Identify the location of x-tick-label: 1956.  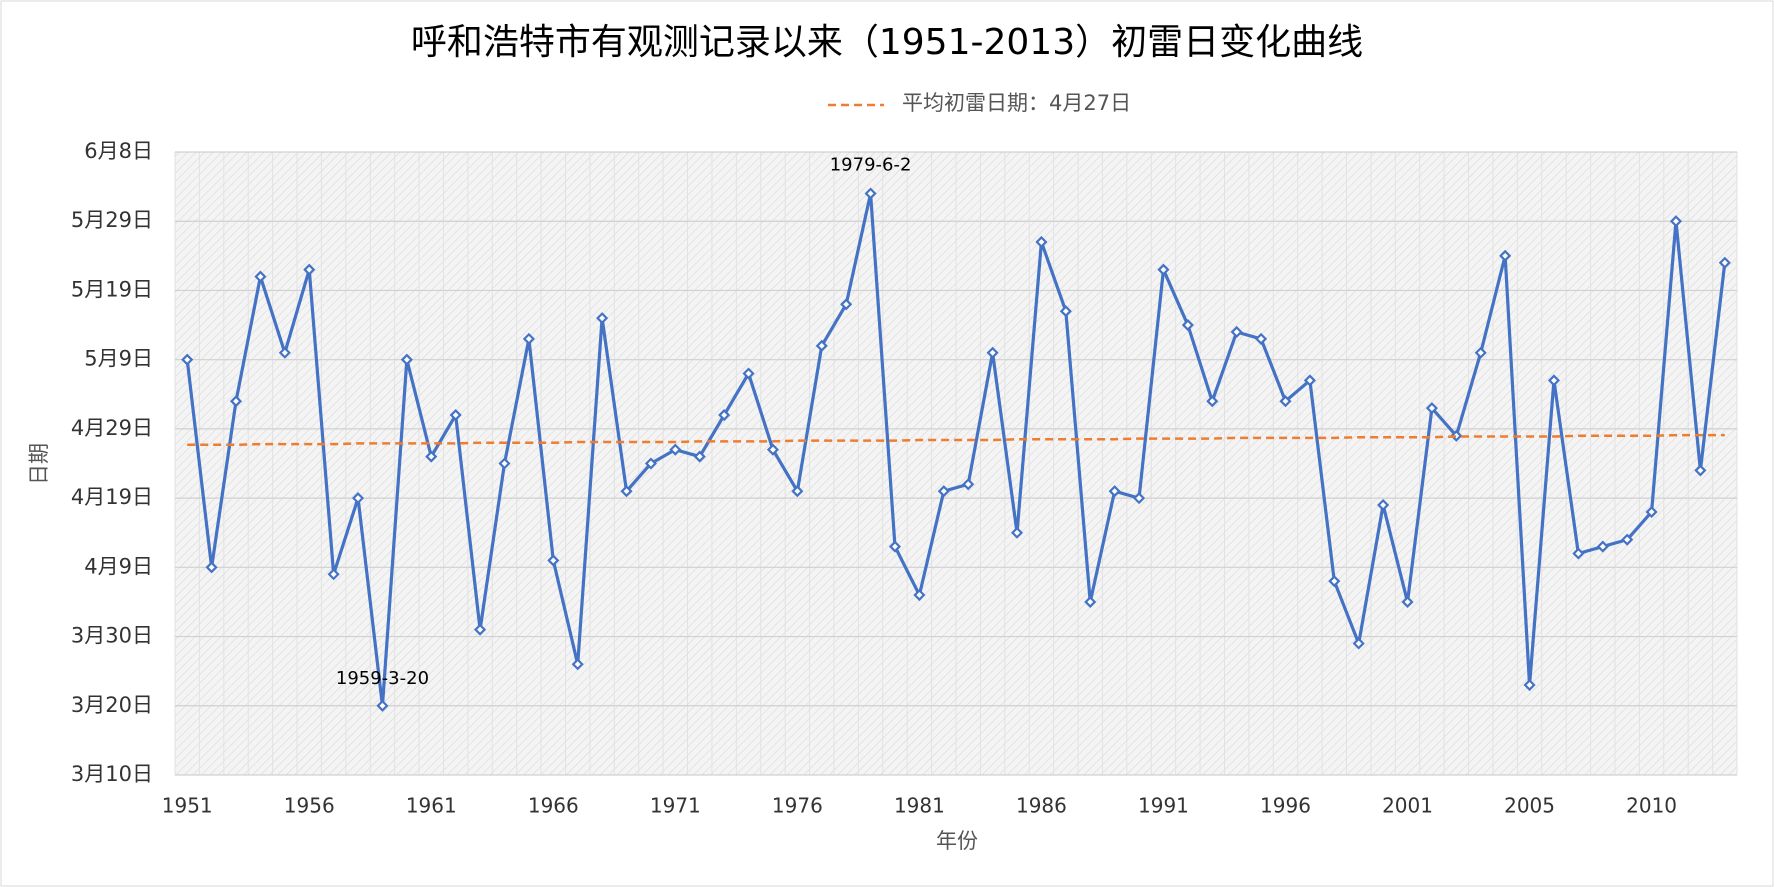
(309, 806).